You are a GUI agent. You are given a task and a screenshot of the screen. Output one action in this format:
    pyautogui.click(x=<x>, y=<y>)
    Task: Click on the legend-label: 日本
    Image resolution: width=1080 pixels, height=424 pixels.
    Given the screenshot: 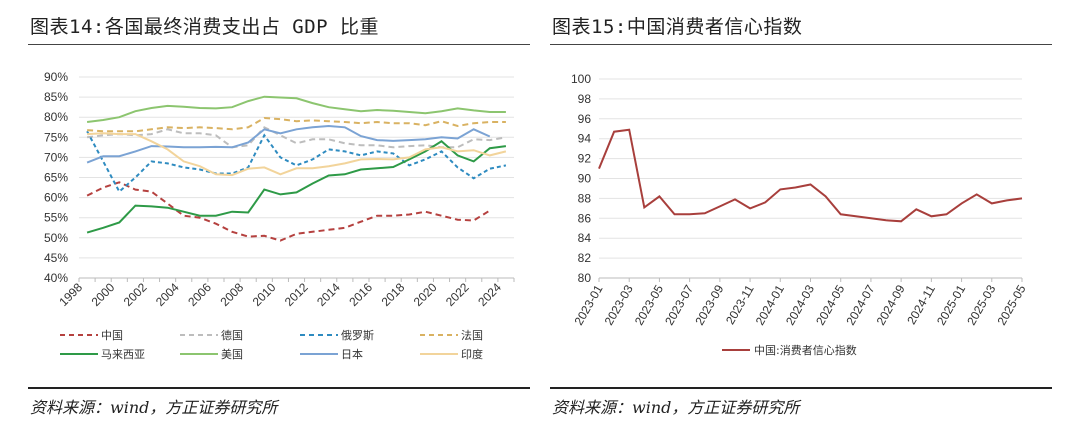 What is the action you would take?
    pyautogui.click(x=352, y=354)
    